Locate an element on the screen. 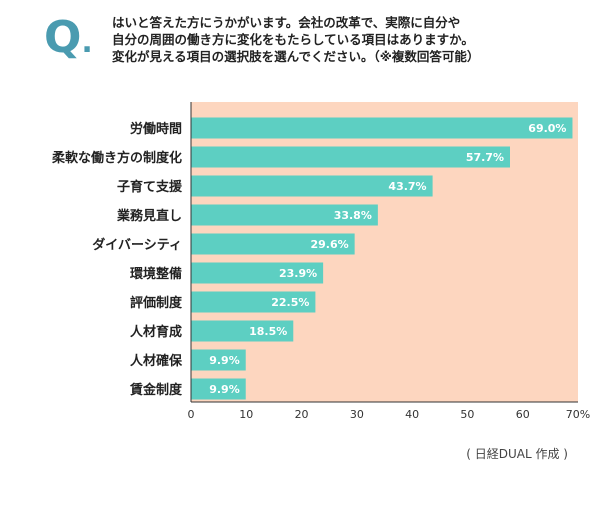 The height and width of the screenshot is (505, 600). category-label-9: 人材確保 is located at coordinates (156, 361).